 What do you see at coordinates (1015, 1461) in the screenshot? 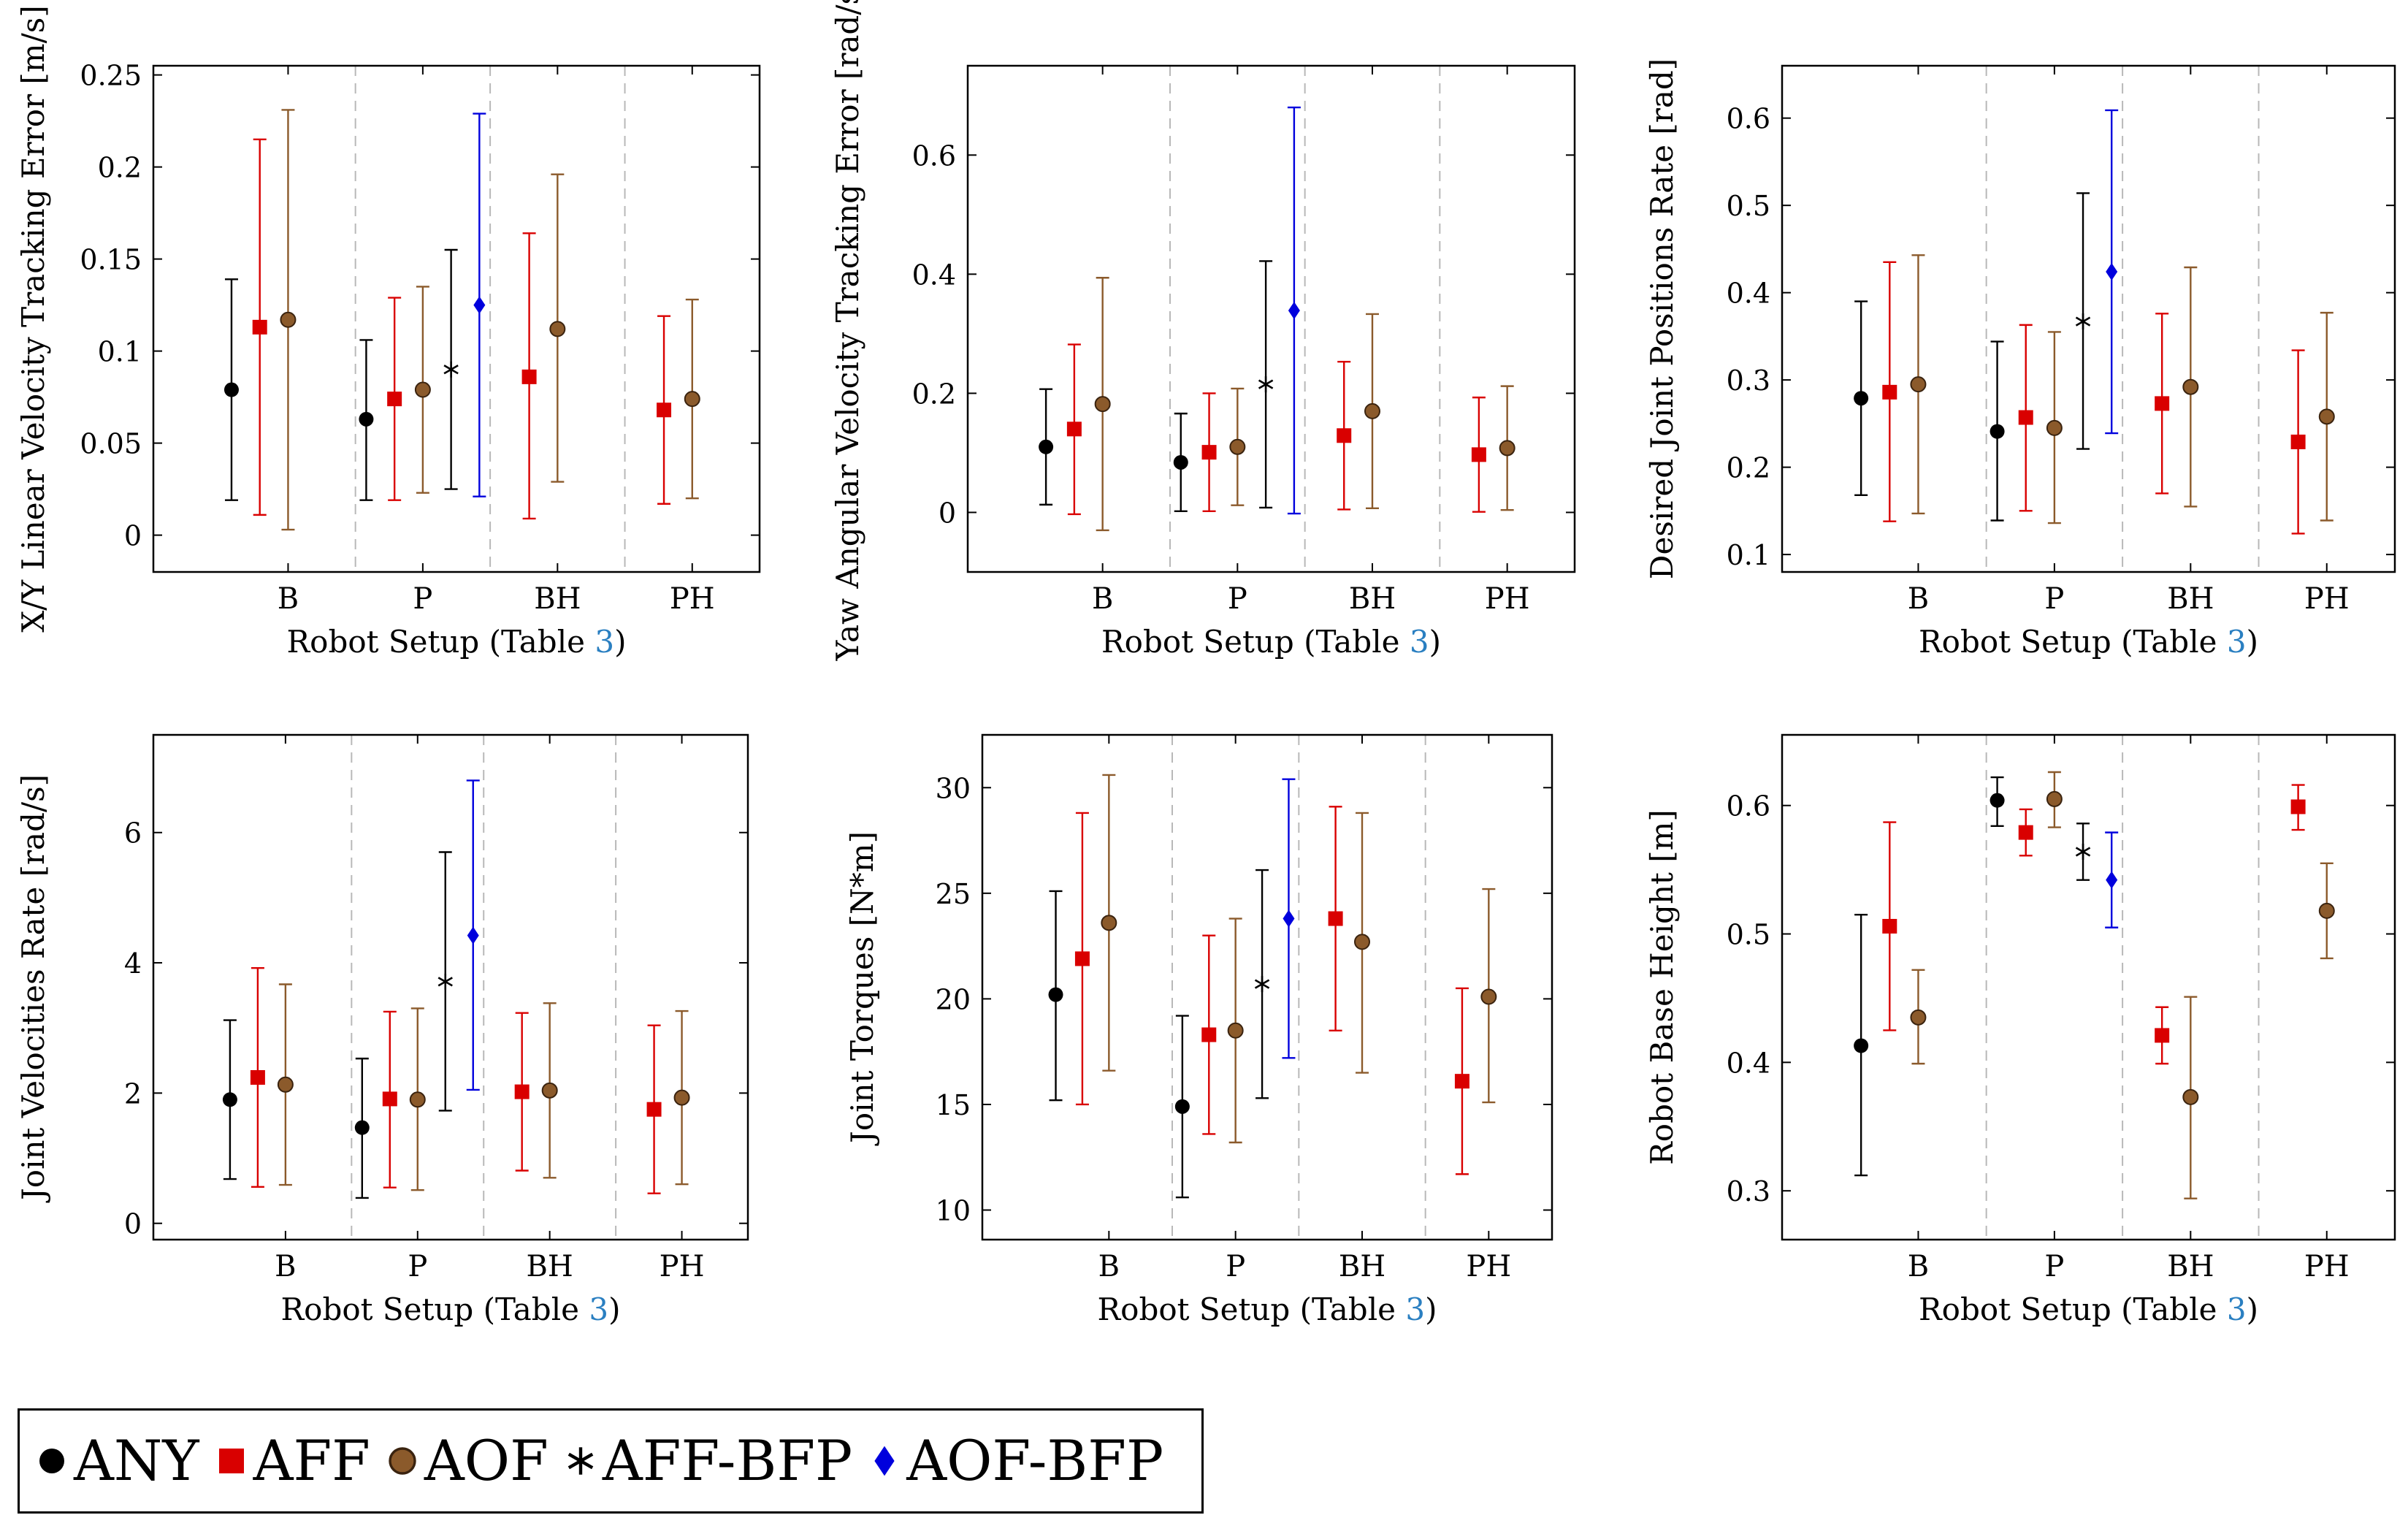
I see `legend-entry-aof-bfp: AOF-BFP` at bounding box center [1015, 1461].